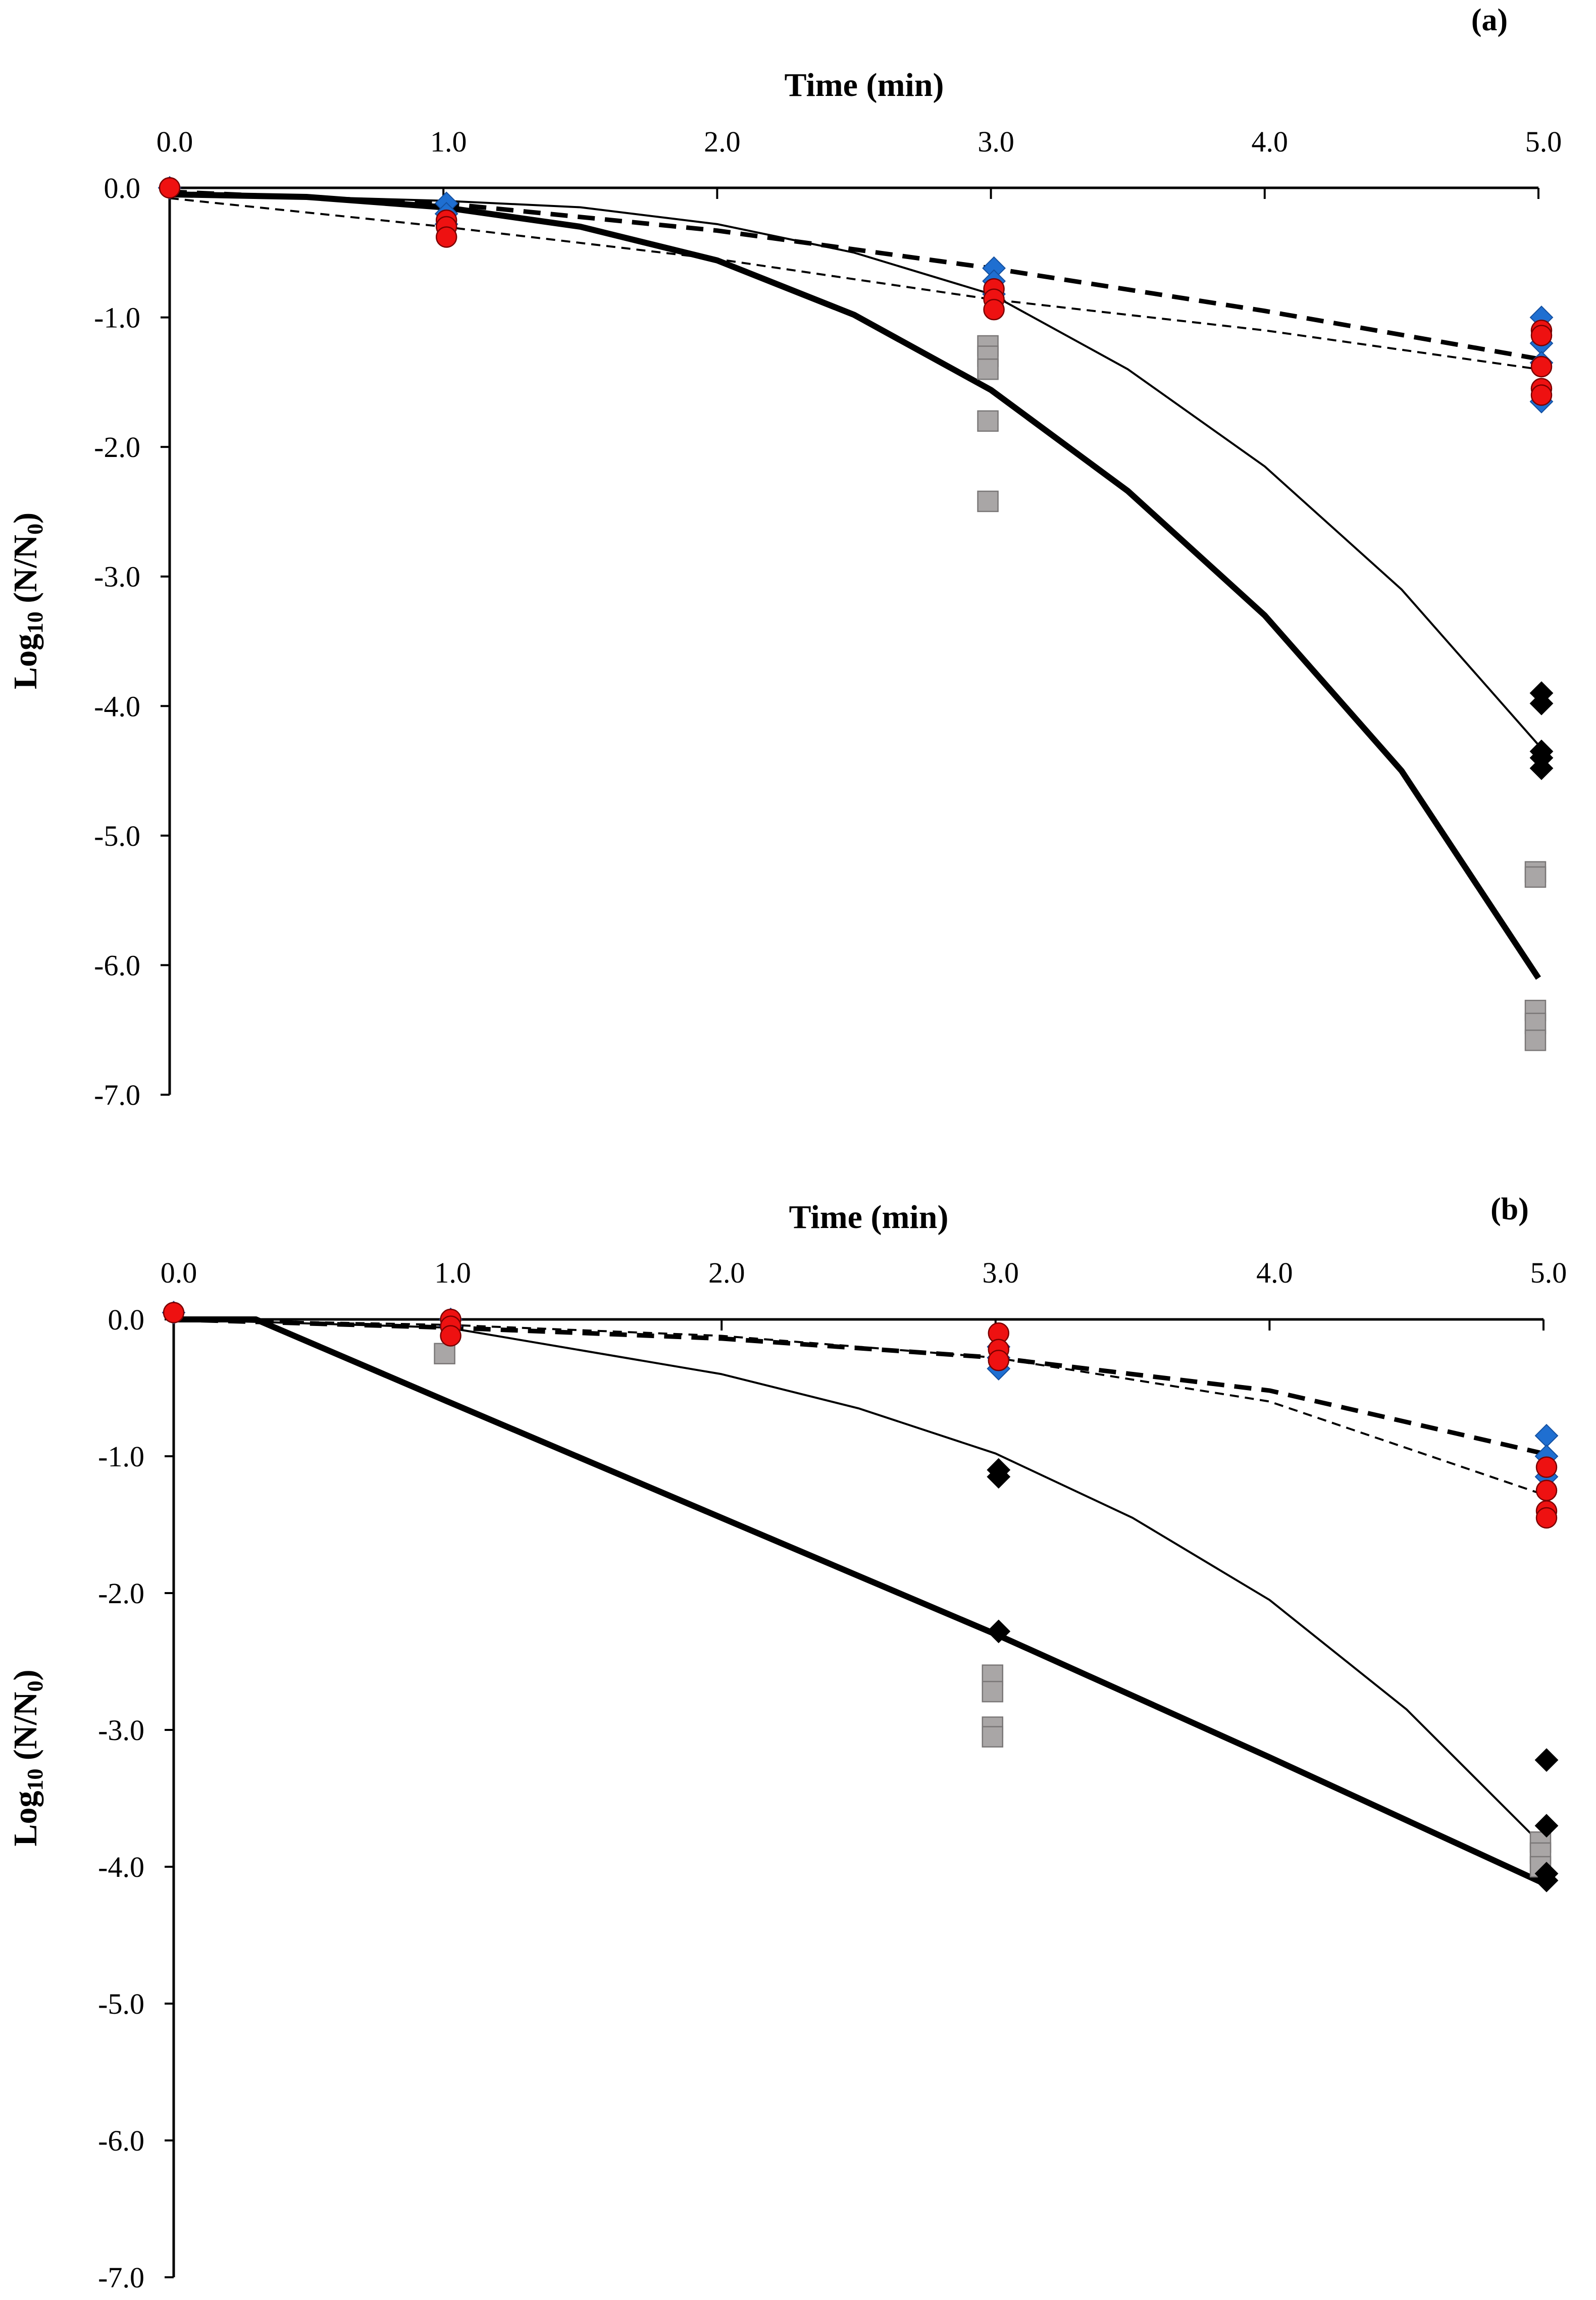 The height and width of the screenshot is (2300, 1596). What do you see at coordinates (1489, 20) in the screenshot?
I see `panel-label: (a)` at bounding box center [1489, 20].